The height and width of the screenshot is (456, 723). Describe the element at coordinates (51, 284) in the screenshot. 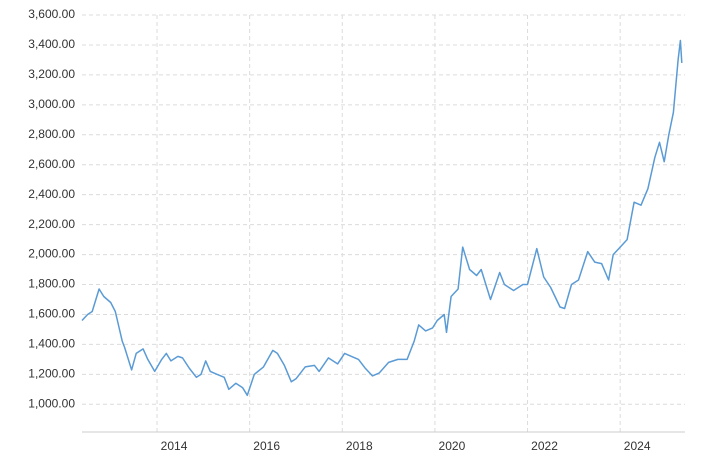

I see `y-tick-label: 1,800.00` at that location.